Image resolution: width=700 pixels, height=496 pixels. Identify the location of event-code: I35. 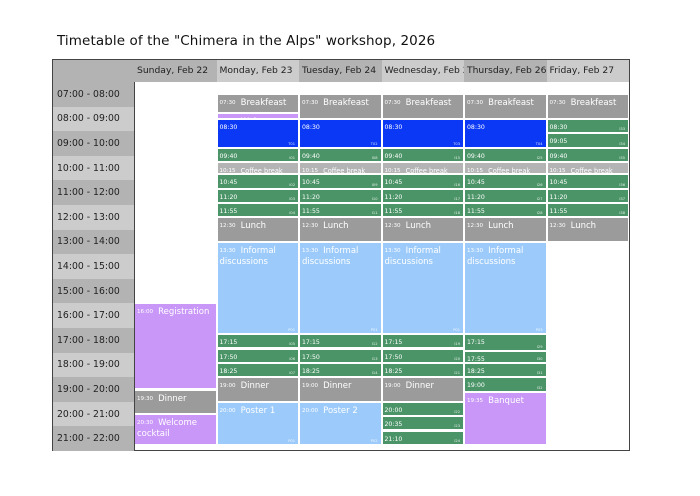
(622, 157).